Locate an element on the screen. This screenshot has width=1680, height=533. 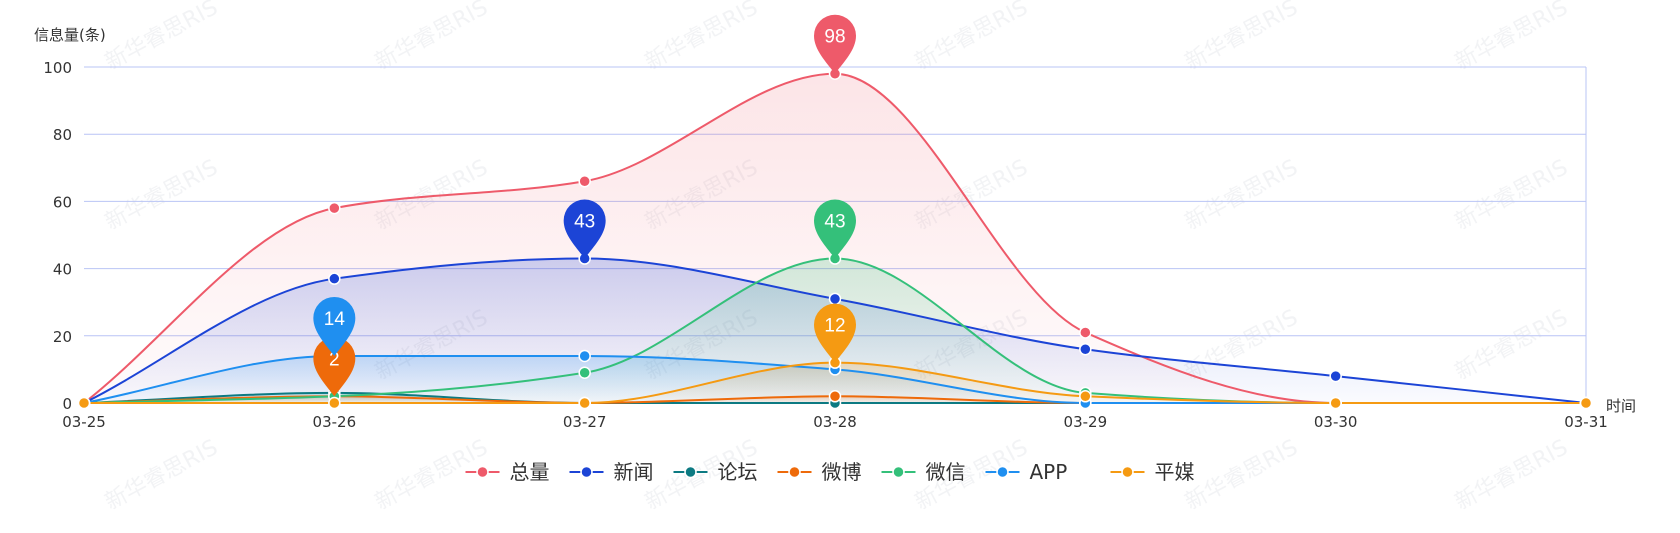
legend-label: 总量 is located at coordinates (530, 472).